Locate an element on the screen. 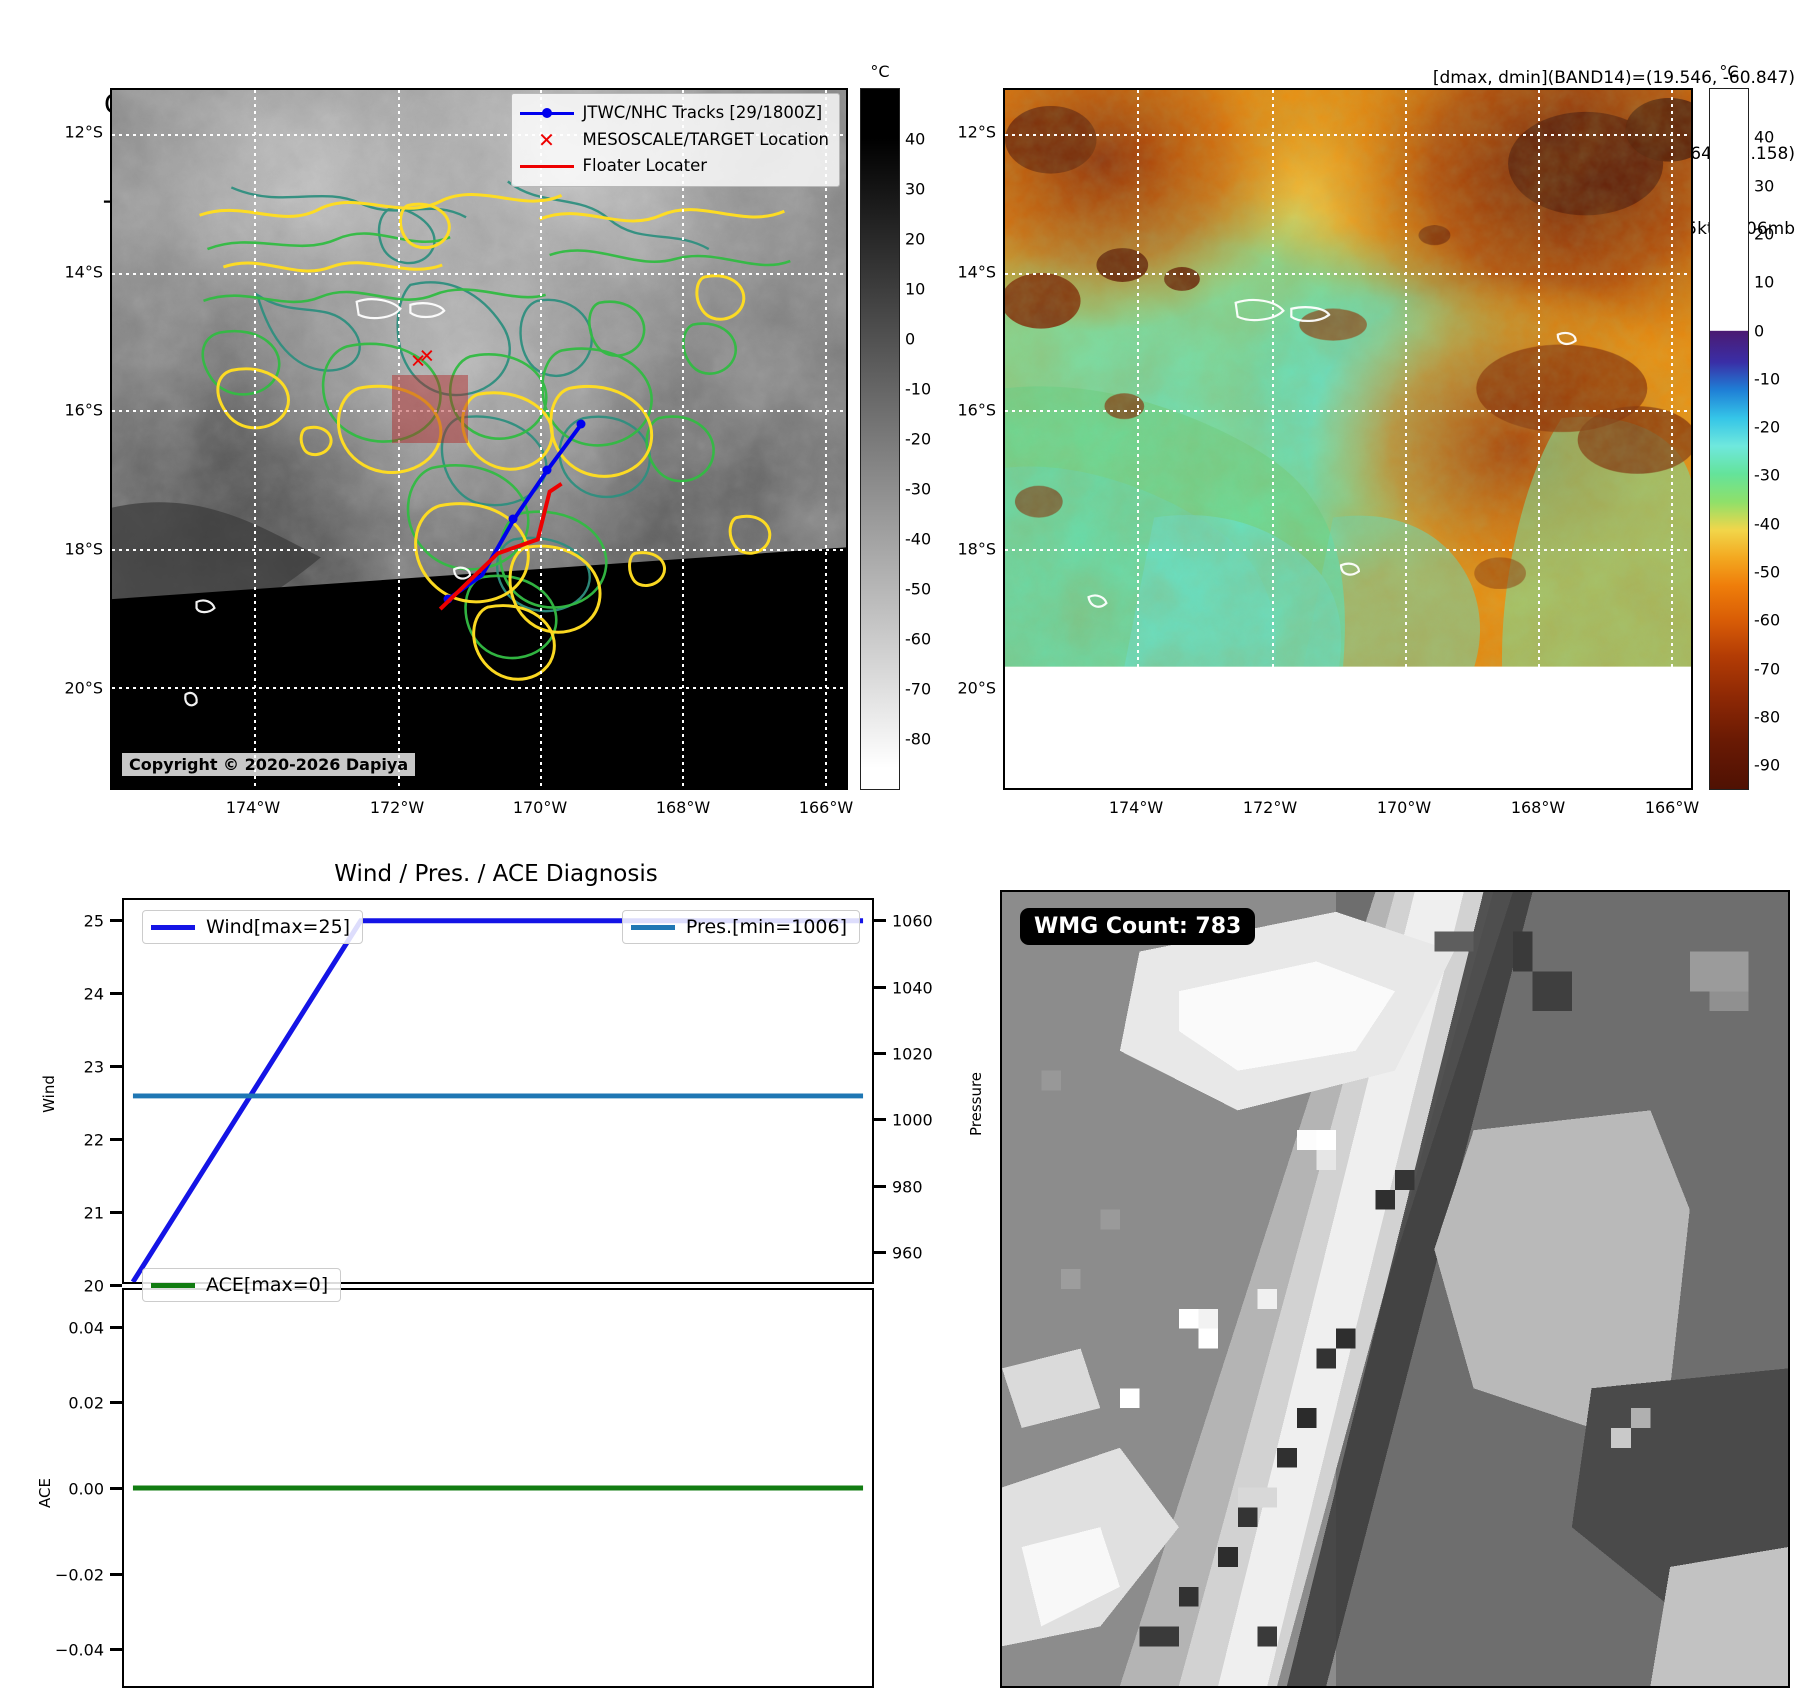 This screenshot has width=1813, height=1690. awv-cb-tick: -40 is located at coordinates (1767, 524).